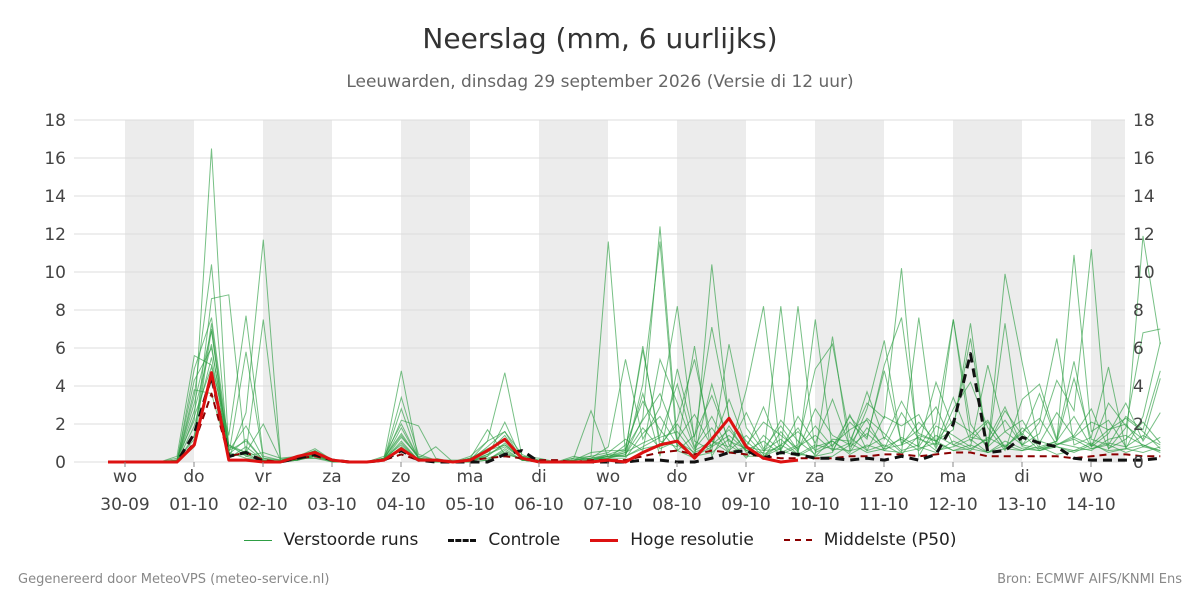  Describe the element at coordinates (55, 121) in the screenshot. I see `y-tick-label-left-18: 18` at that location.